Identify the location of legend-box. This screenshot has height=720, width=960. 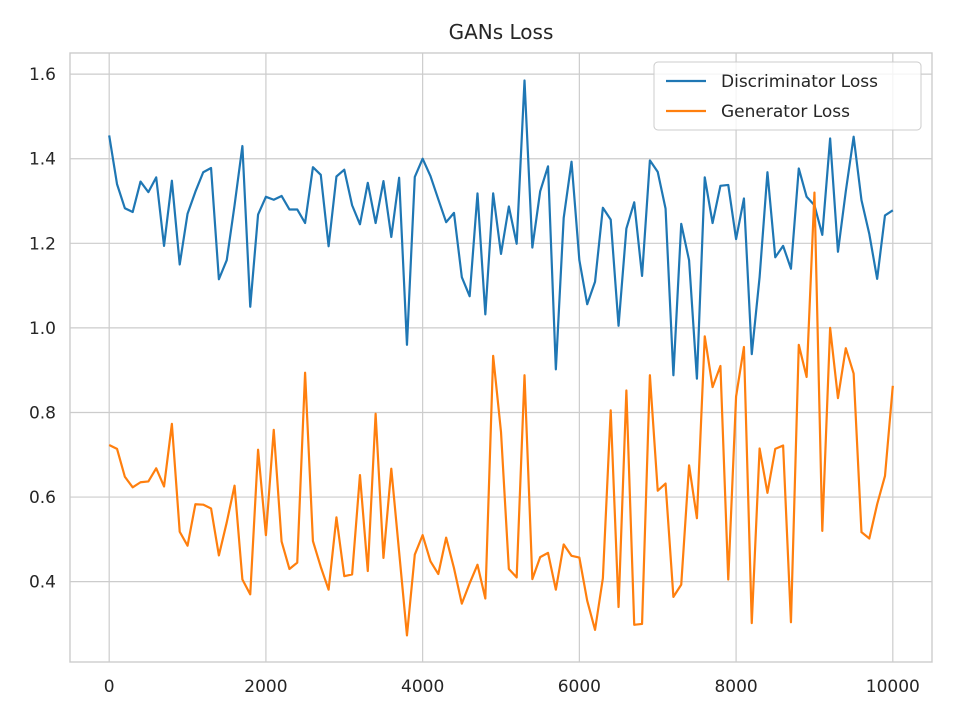
(787, 96).